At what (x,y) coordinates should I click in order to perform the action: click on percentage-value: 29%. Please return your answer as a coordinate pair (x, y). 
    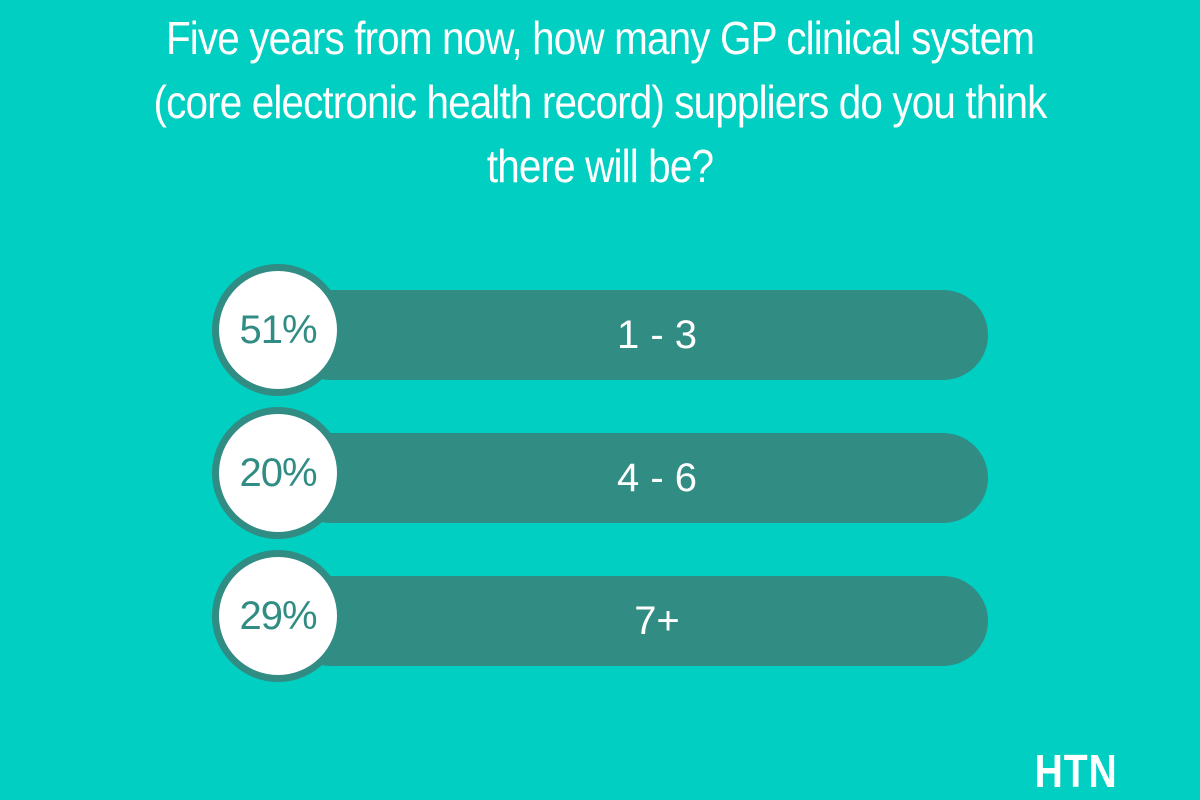
    Looking at the image, I should click on (278, 616).